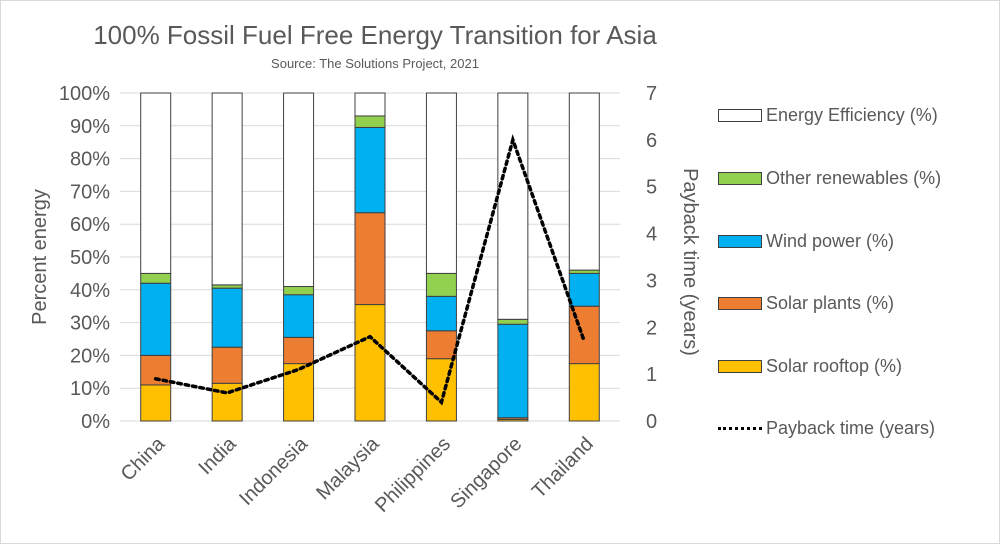  What do you see at coordinates (851, 427) in the screenshot?
I see `legend-label-payback-time: Payback time (years)` at bounding box center [851, 427].